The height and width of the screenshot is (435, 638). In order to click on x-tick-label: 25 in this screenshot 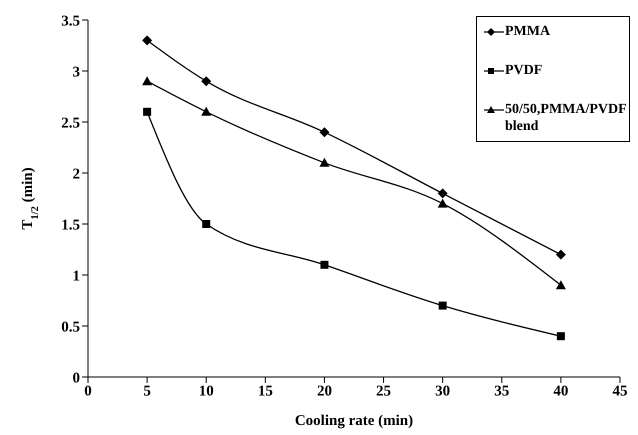, I will do `click(384, 392)`.